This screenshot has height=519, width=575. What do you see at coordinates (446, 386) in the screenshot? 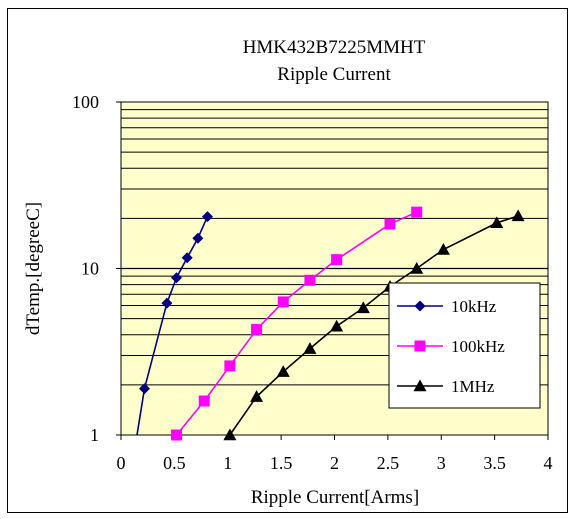
I see `legend-item: 1MHz` at bounding box center [446, 386].